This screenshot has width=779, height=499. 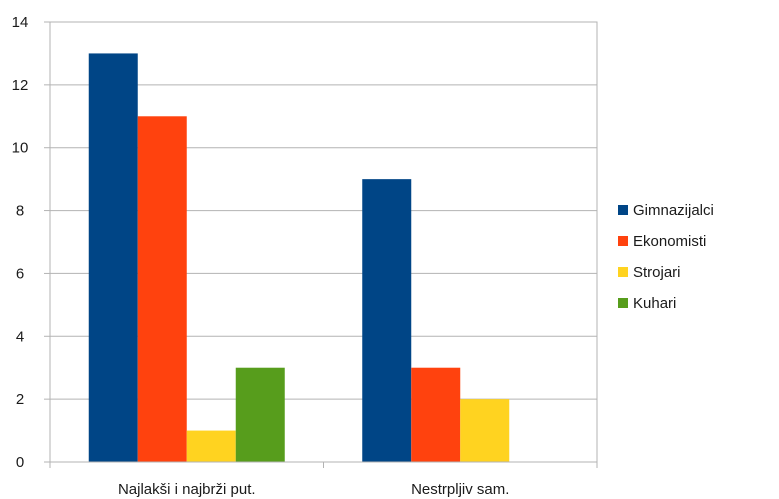 What do you see at coordinates (623, 210) in the screenshot?
I see `legend-swatch-gimnazijalci` at bounding box center [623, 210].